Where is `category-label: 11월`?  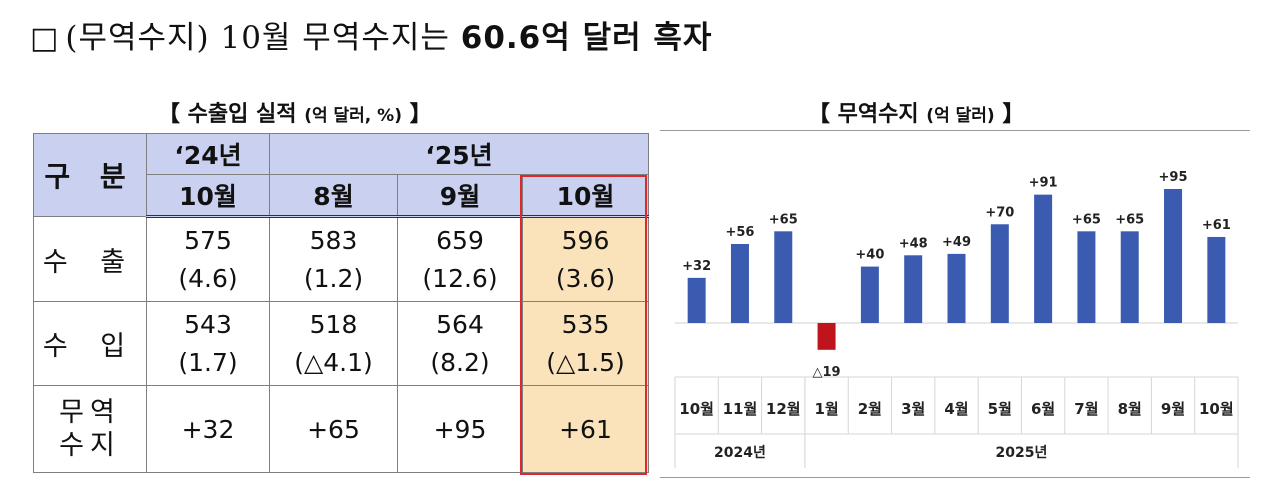 category-label: 11월 is located at coordinates (740, 409).